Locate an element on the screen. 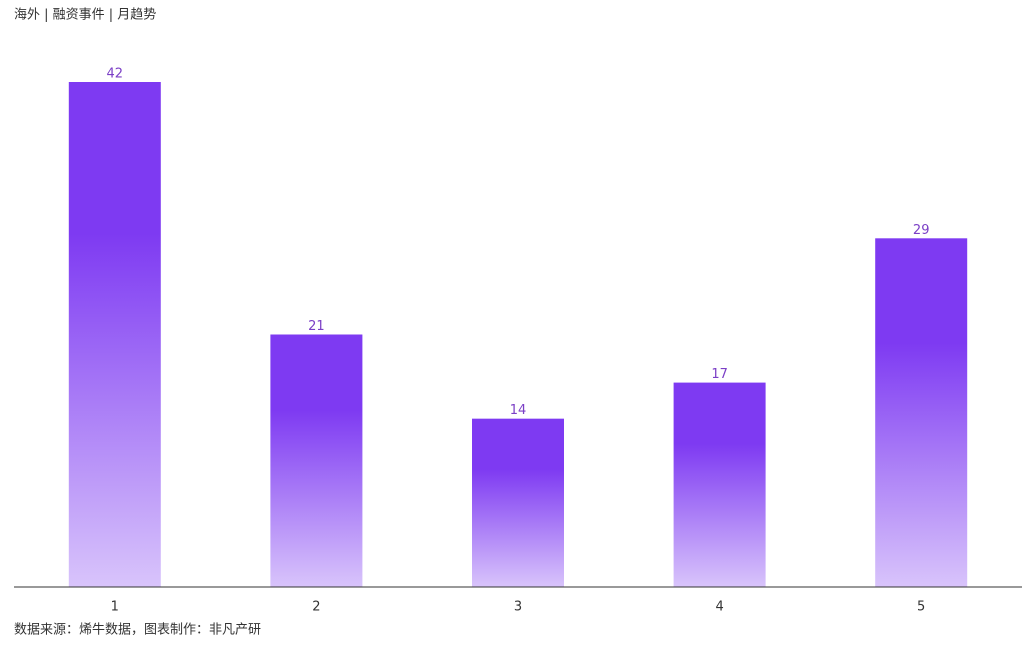 The width and height of the screenshot is (1027, 649). x-tick-label: 1 is located at coordinates (115, 607).